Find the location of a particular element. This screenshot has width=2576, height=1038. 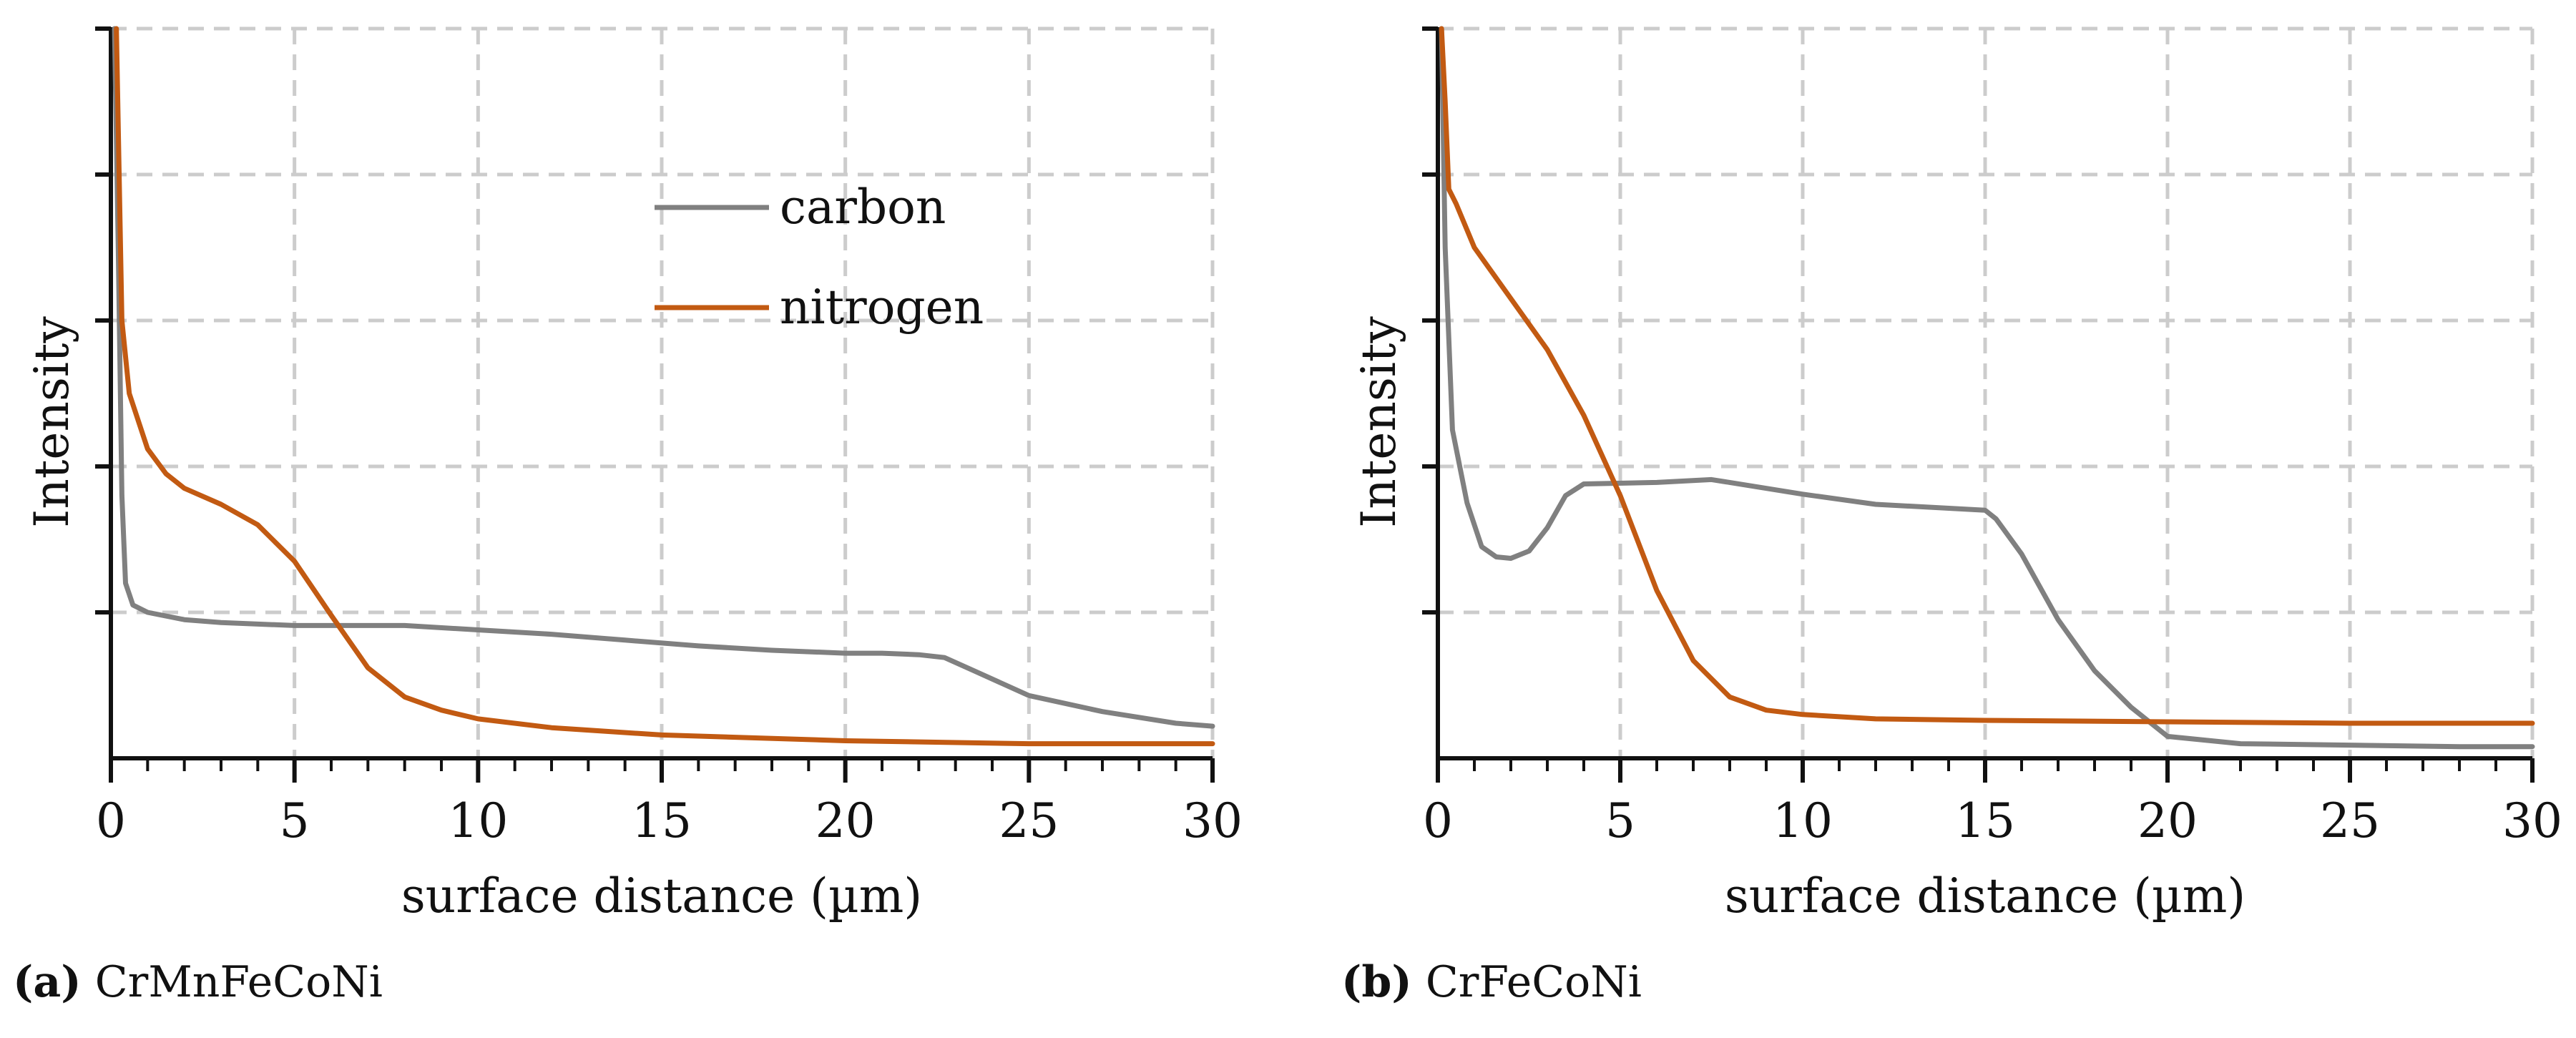

tick-labels-b: 0 5 10 15 20 25 30 is located at coordinates (1993, 820).